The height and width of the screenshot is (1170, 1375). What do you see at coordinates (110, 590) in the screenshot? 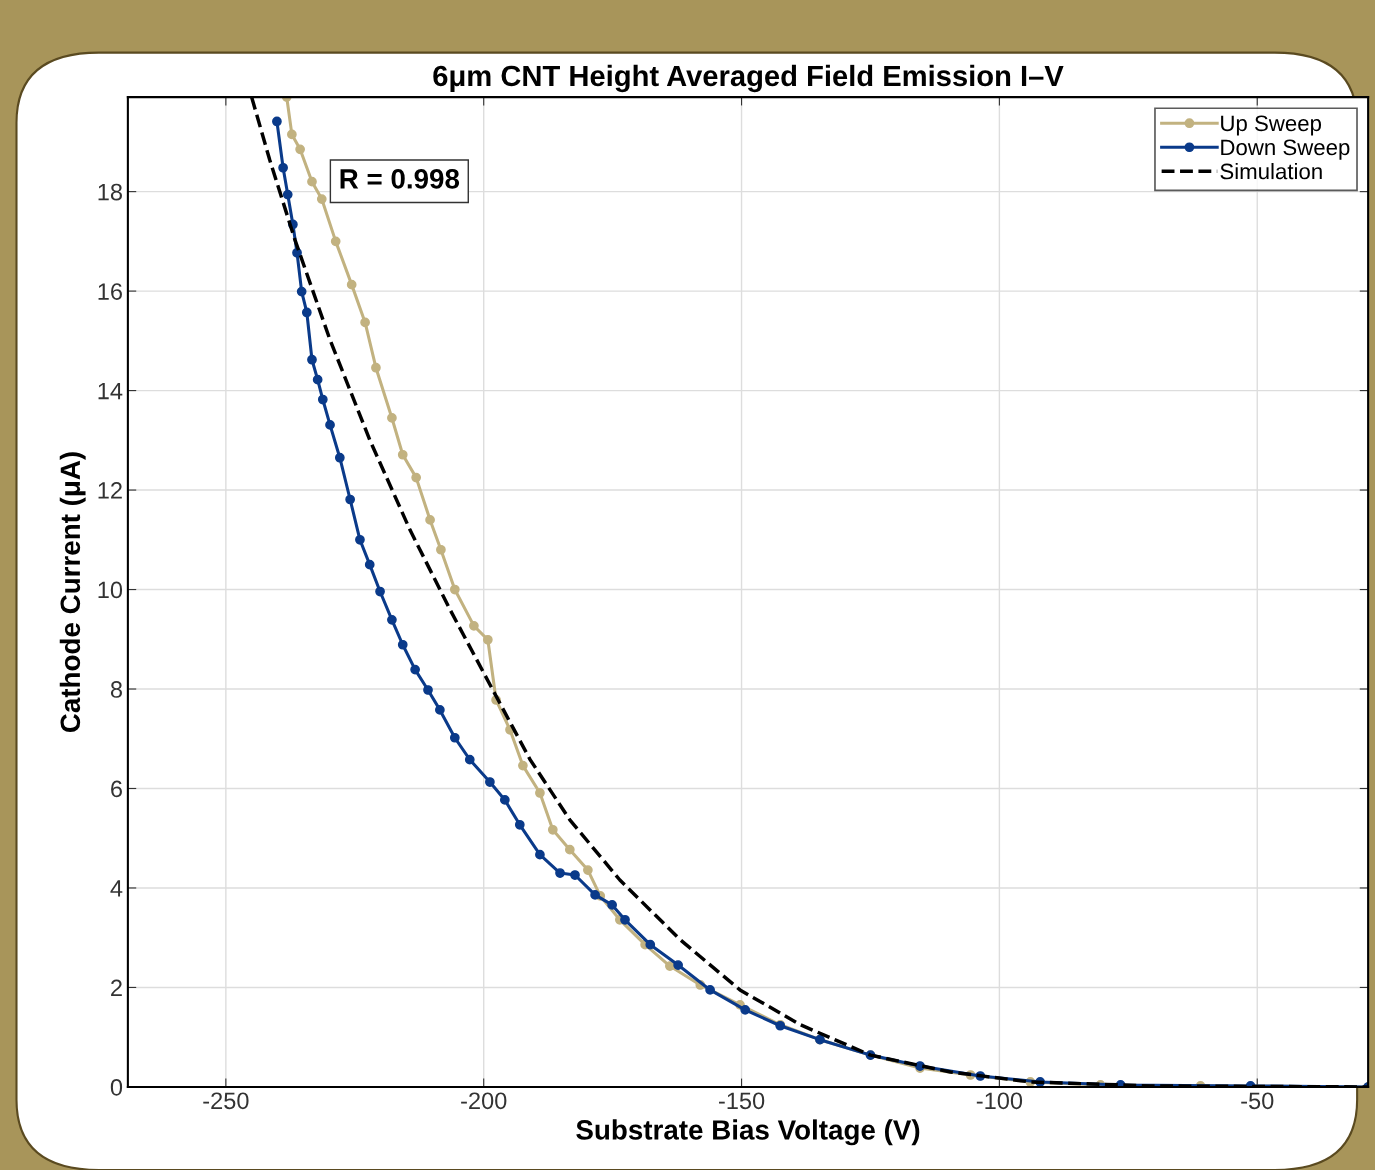
I see `y-tick-label: 10` at bounding box center [110, 590].